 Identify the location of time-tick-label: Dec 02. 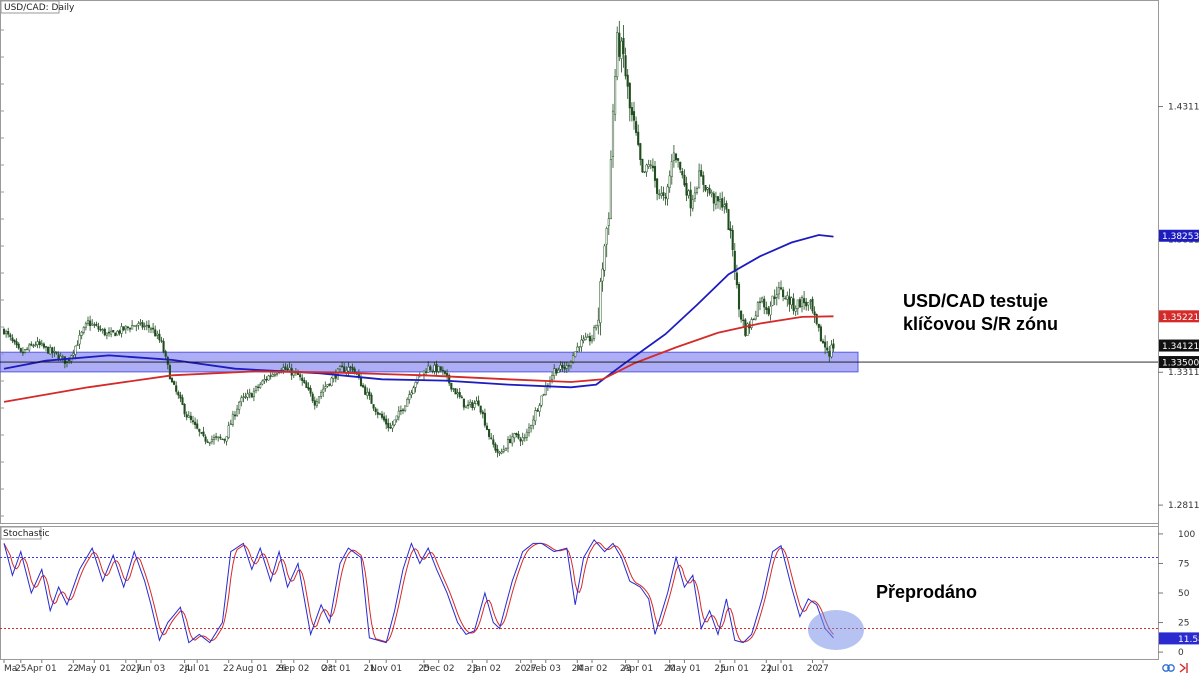
(439, 669).